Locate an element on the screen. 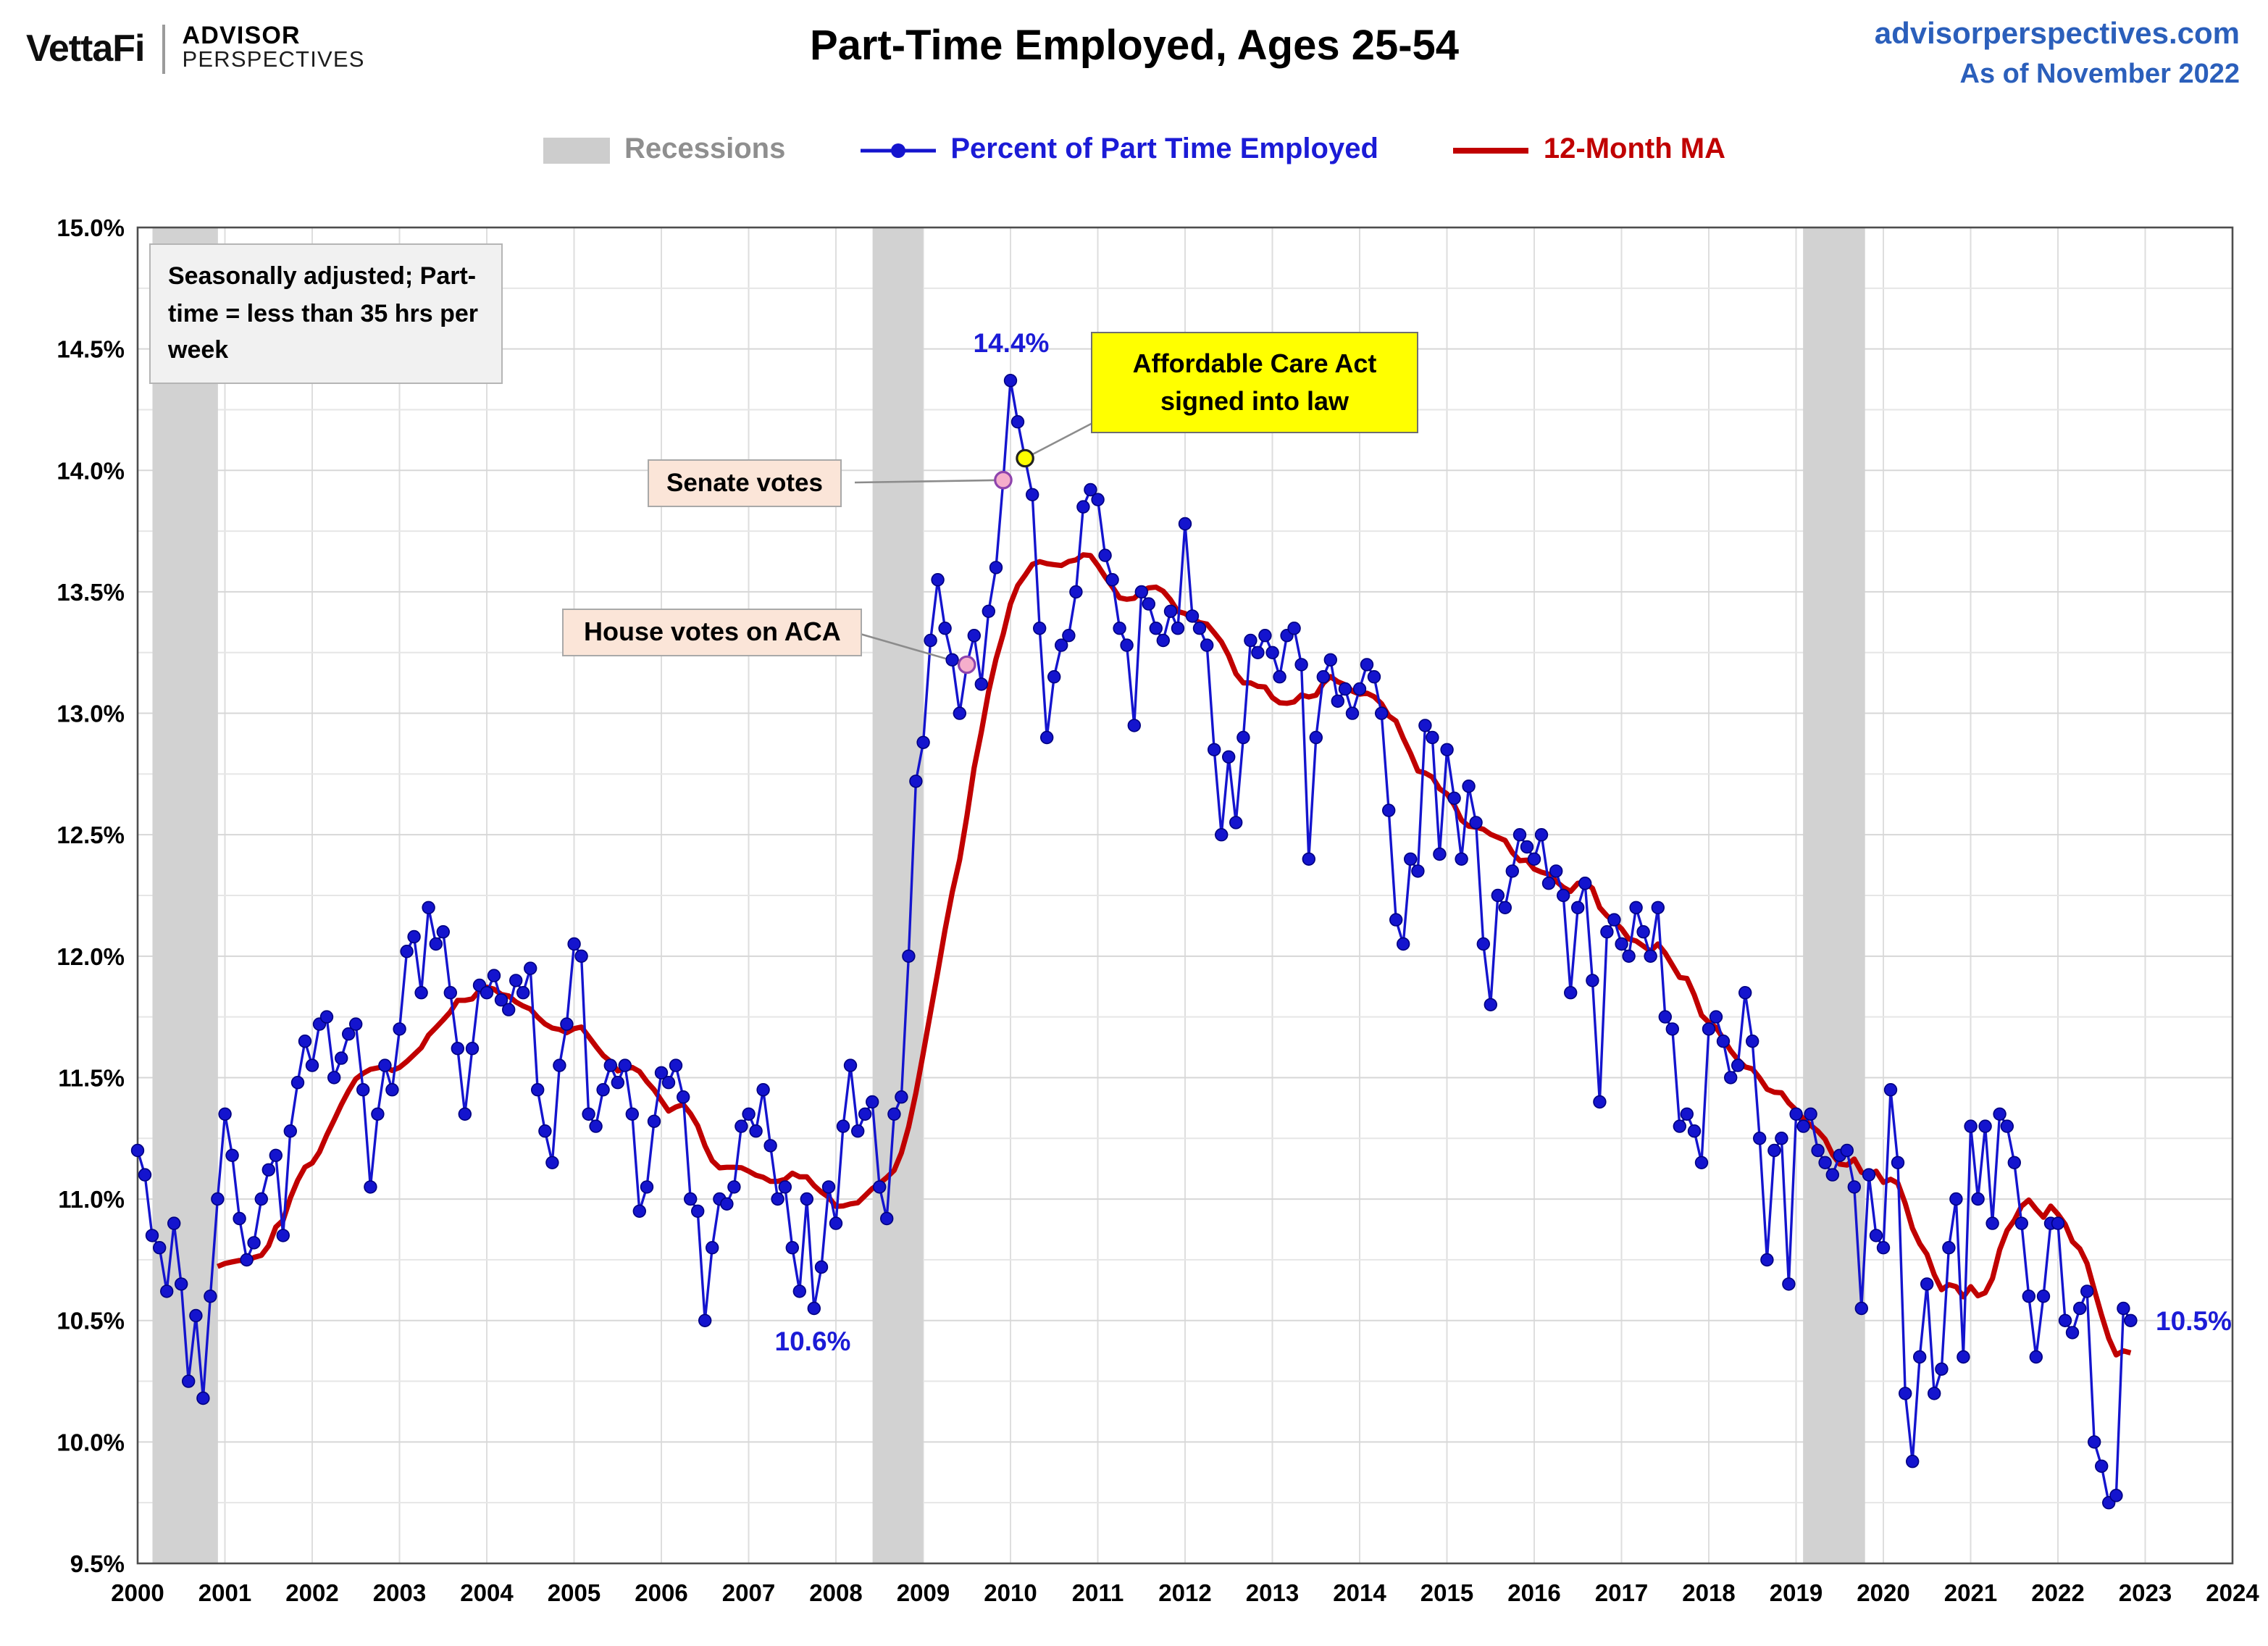  x-axis-label: 2022 is located at coordinates (2058, 1592).